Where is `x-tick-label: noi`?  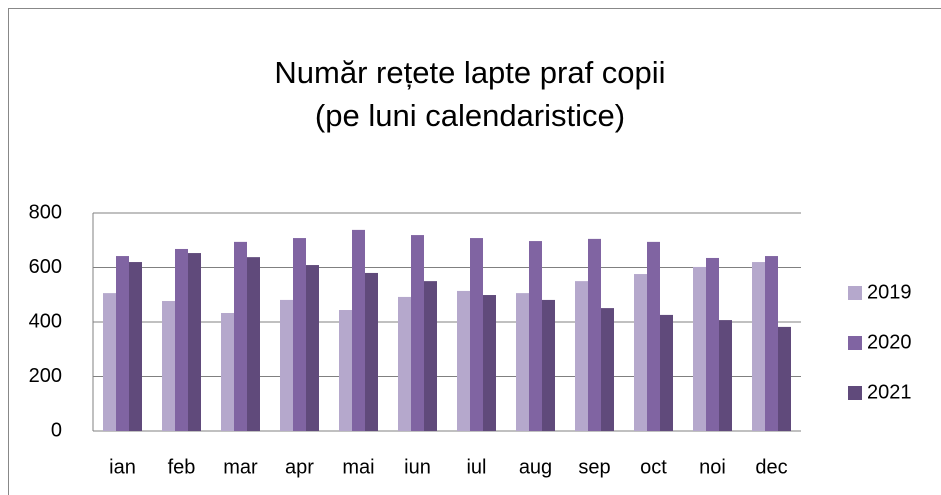
x-tick-label: noi is located at coordinates (712, 467).